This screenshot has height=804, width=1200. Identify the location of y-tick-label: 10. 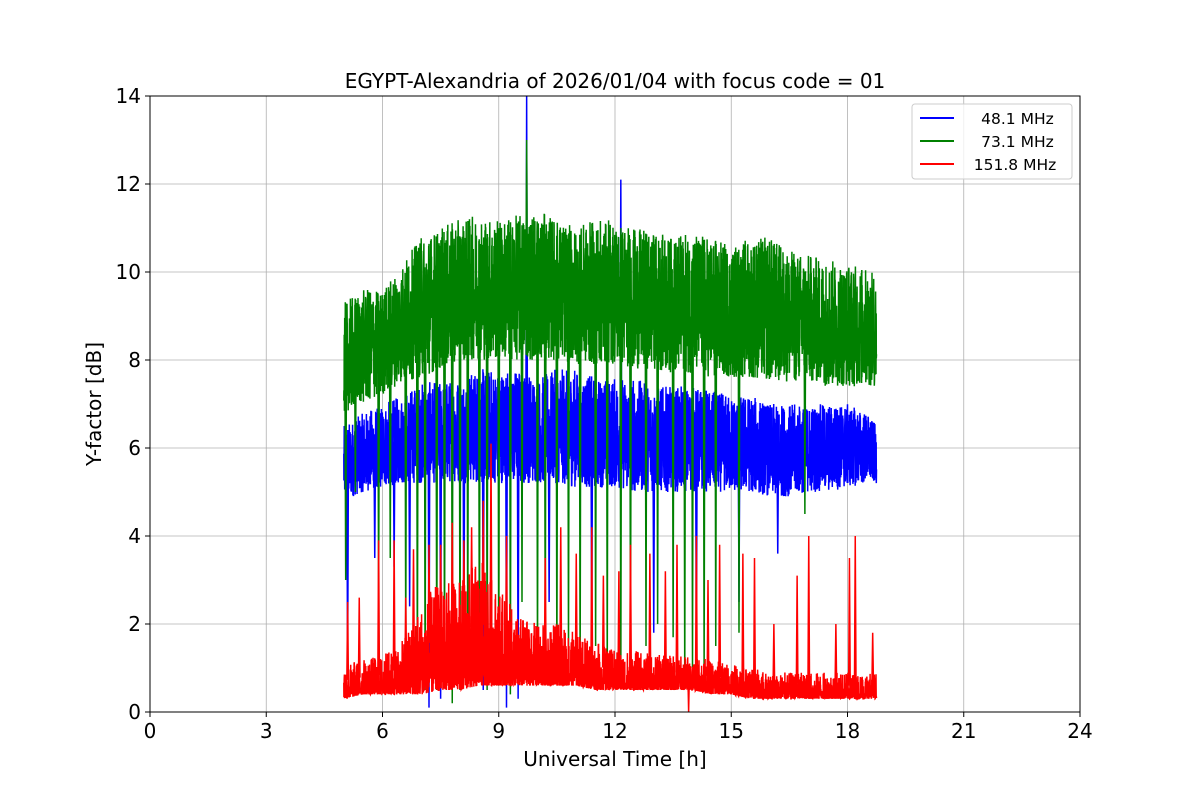
(128, 272).